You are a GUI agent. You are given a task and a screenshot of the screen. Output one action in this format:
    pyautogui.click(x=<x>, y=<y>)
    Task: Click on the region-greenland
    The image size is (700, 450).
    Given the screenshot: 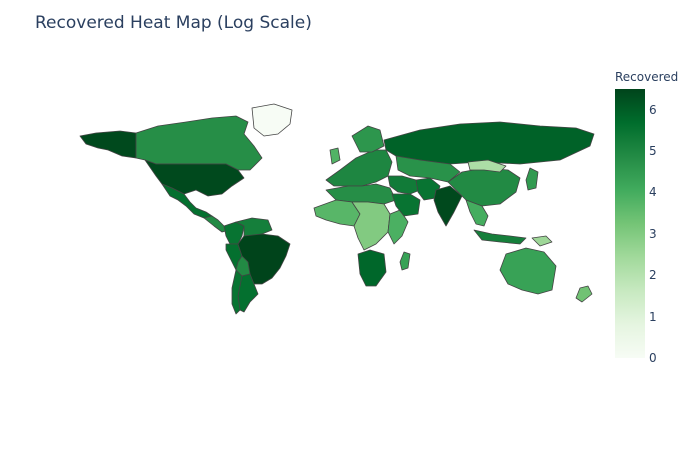 What is the action you would take?
    pyautogui.click(x=272, y=120)
    